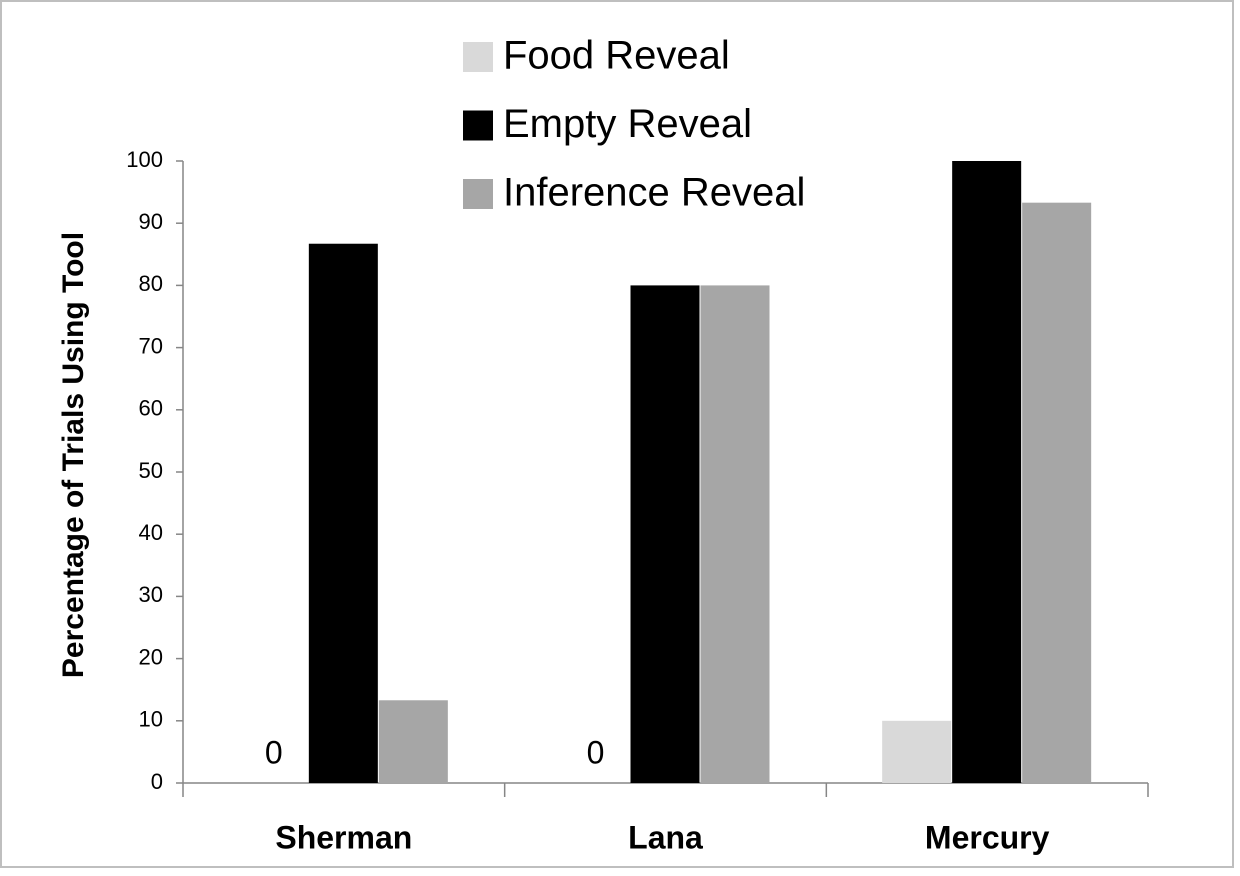 The image size is (1240, 876). What do you see at coordinates (151, 594) in the screenshot?
I see `y-tick-label: 30` at bounding box center [151, 594].